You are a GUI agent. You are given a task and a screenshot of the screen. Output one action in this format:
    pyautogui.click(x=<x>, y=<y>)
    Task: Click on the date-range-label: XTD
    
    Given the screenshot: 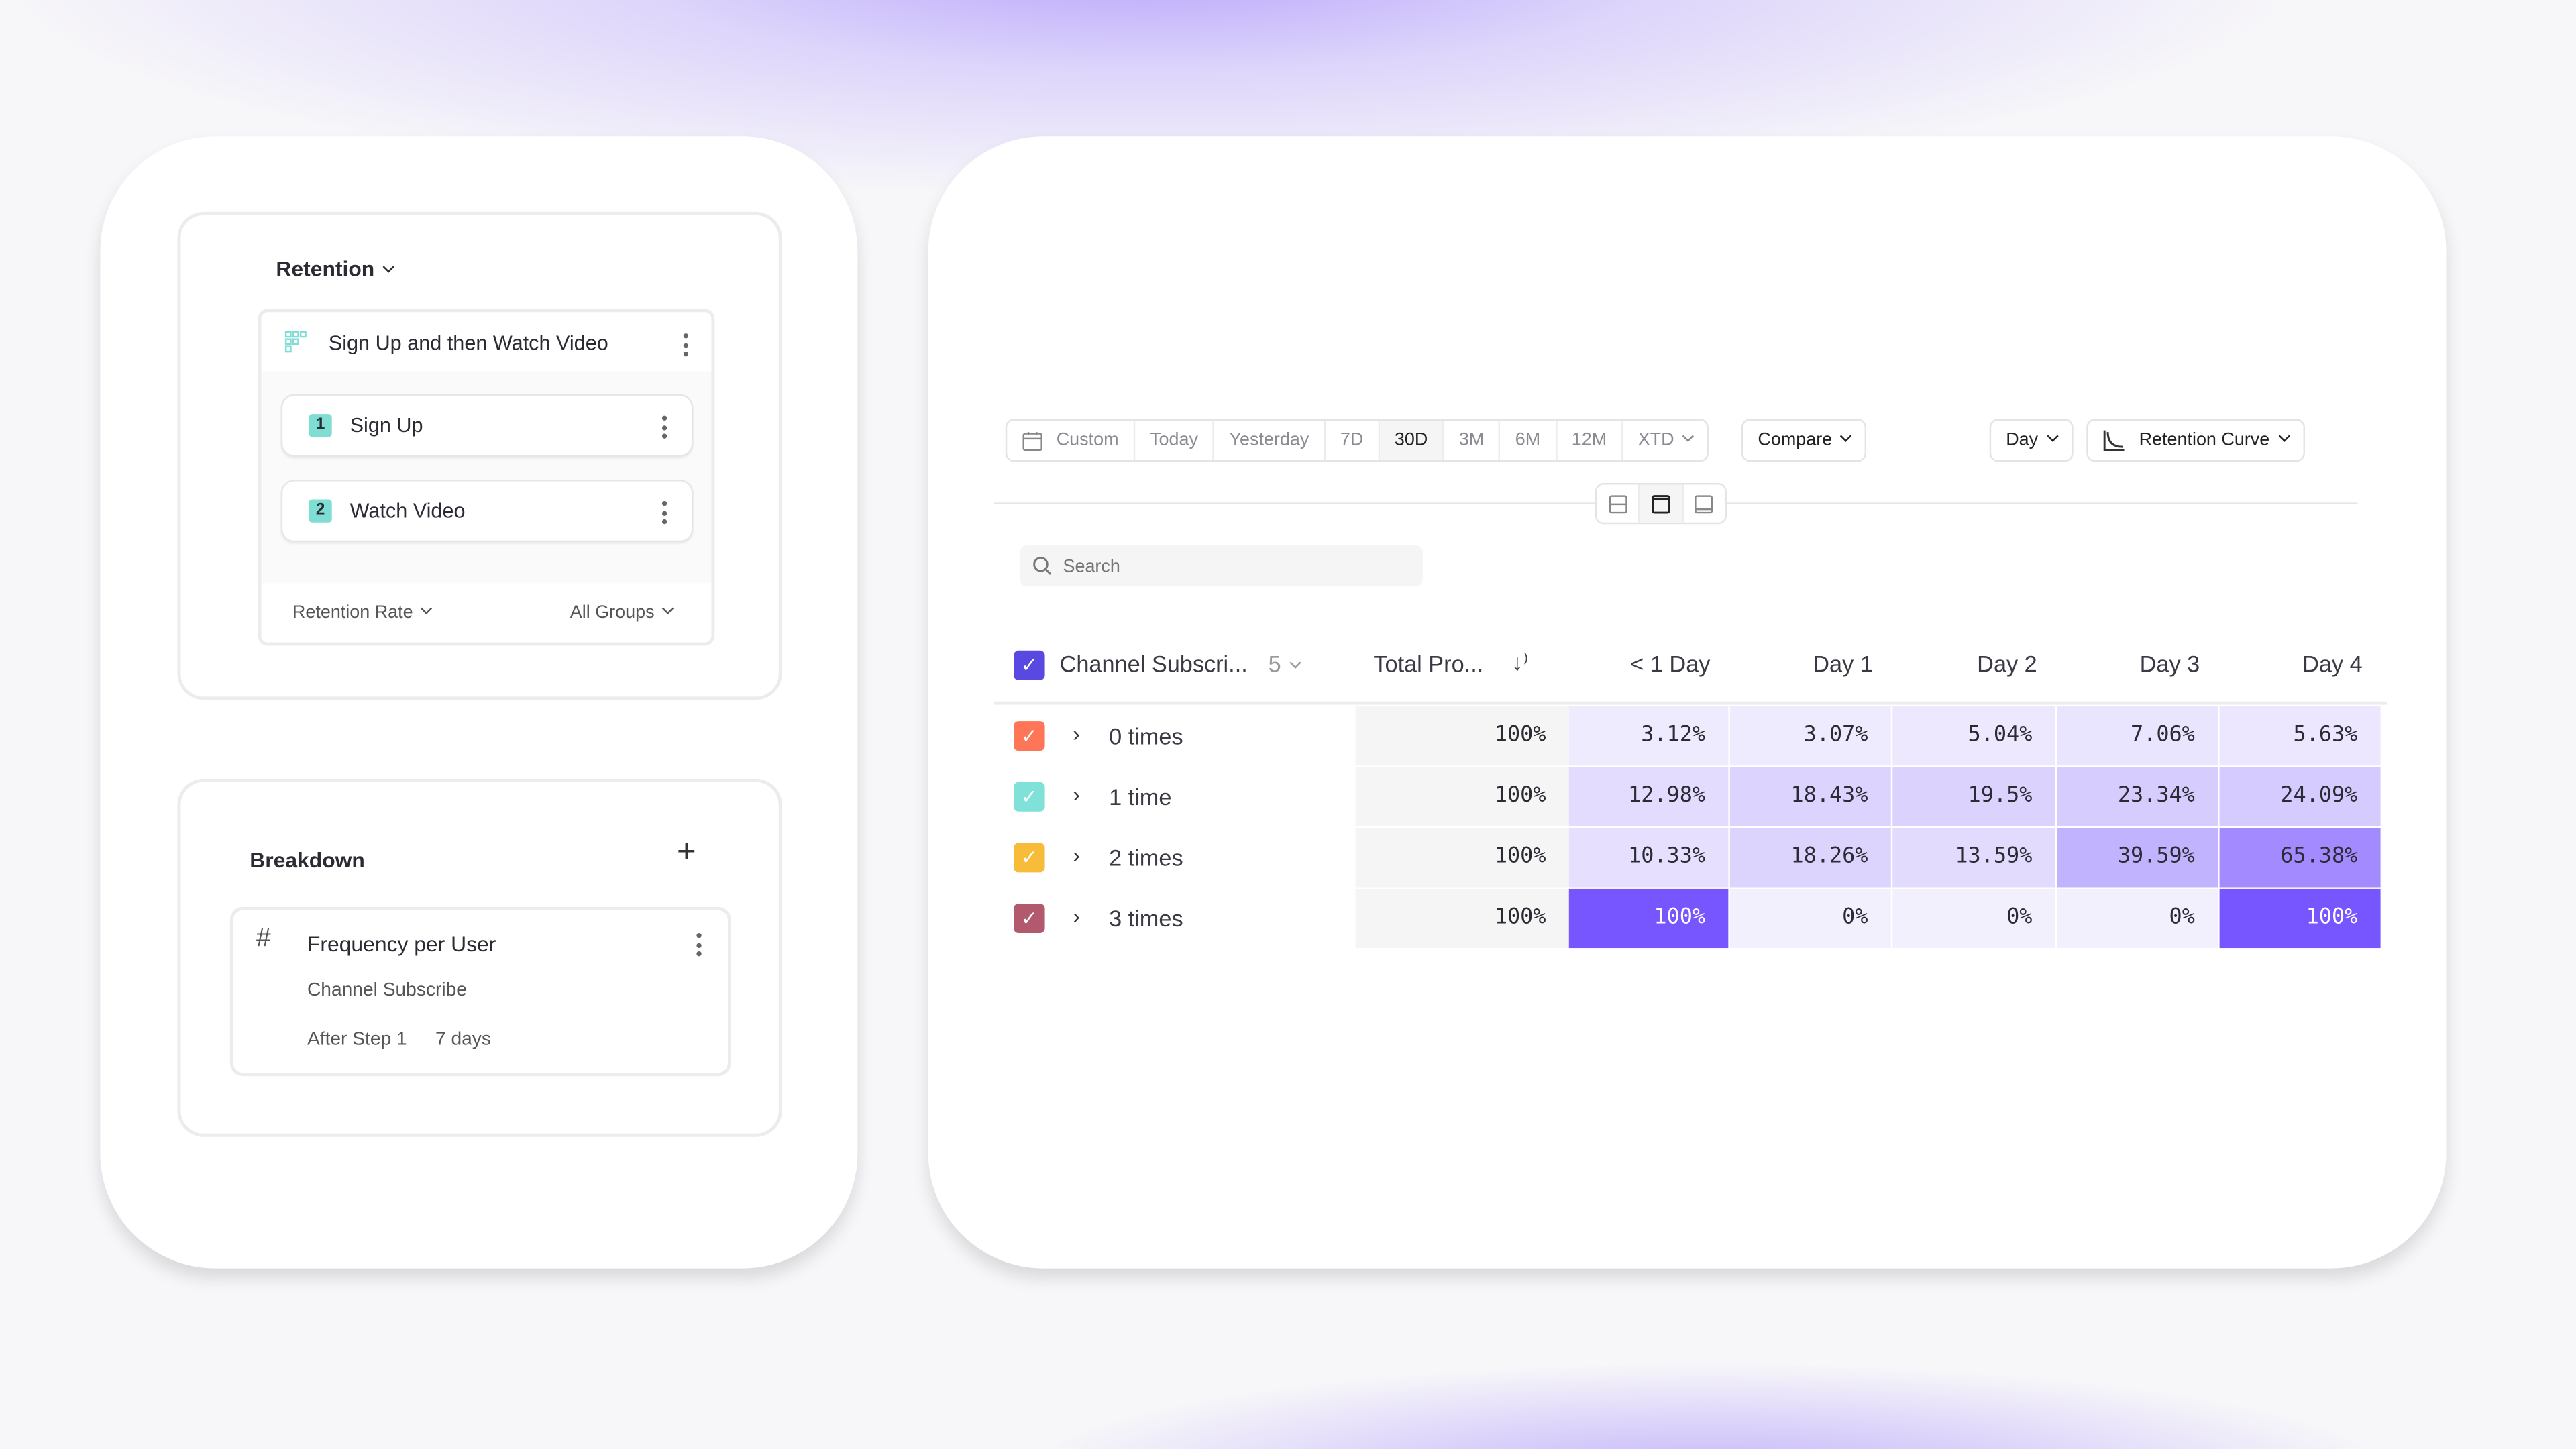 What is the action you would take?
    pyautogui.click(x=1665, y=440)
    